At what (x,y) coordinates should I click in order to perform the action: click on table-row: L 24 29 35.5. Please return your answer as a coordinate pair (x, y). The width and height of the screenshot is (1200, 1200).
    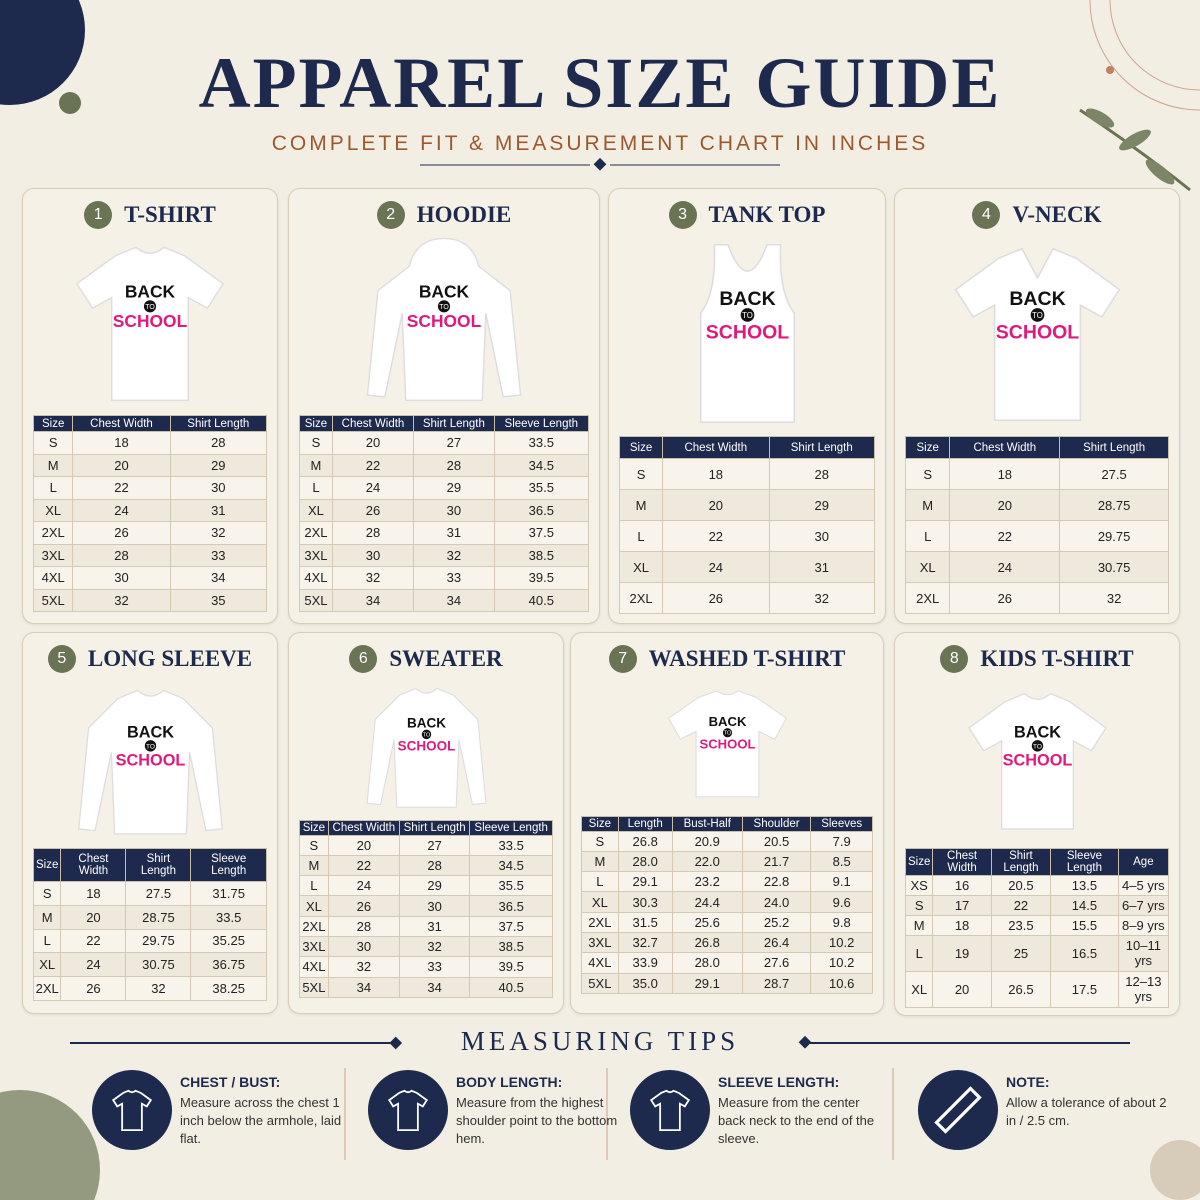
    Looking at the image, I should click on (426, 886).